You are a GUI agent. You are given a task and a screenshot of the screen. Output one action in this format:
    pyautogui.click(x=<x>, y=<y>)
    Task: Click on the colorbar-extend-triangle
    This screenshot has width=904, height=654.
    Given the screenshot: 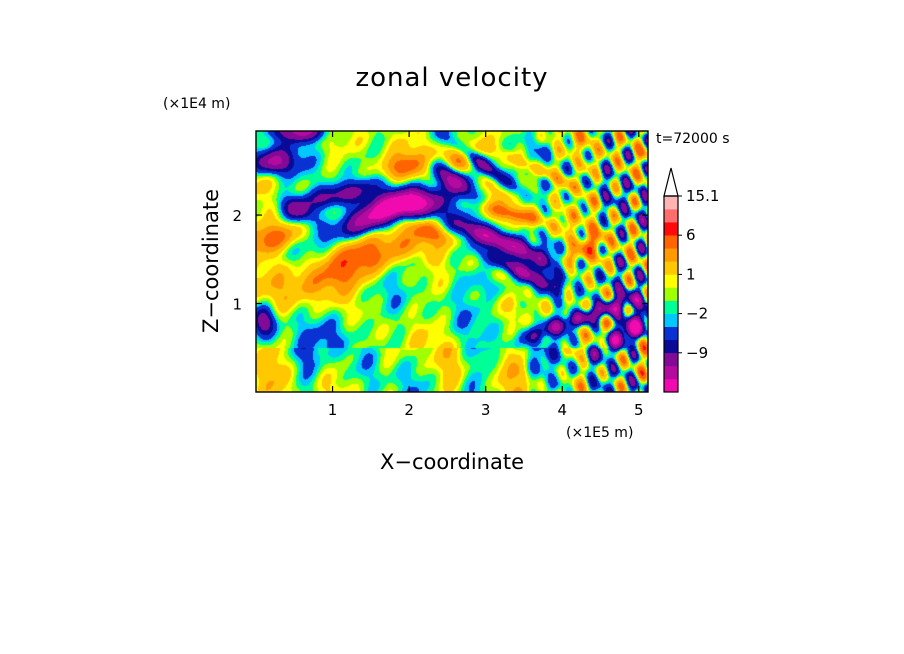 What is the action you would take?
    pyautogui.click(x=671, y=182)
    